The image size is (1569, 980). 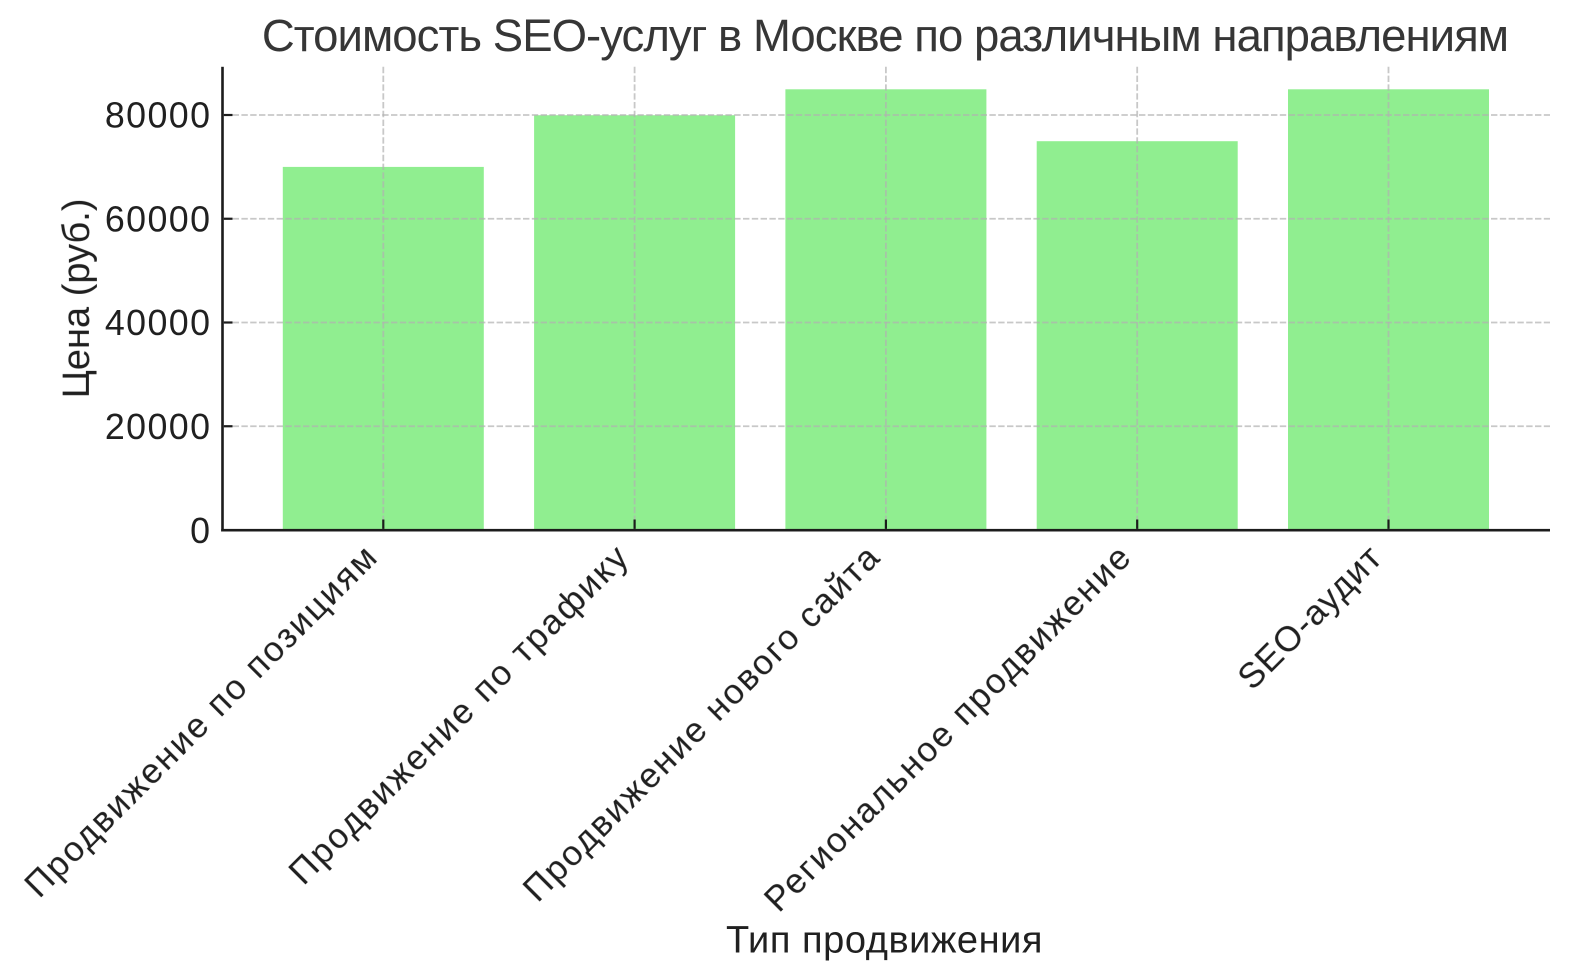 I want to click on svg-text: SEO-аудит, so click(x=1310, y=617).